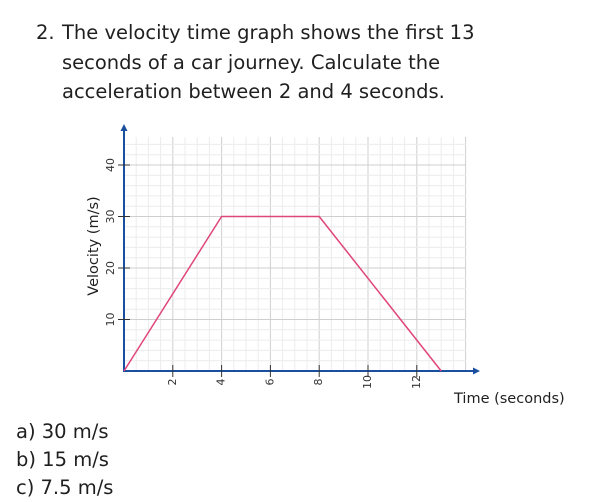 The height and width of the screenshot is (502, 593). Describe the element at coordinates (124, 127) in the screenshot. I see `y-axis-arrow` at that location.